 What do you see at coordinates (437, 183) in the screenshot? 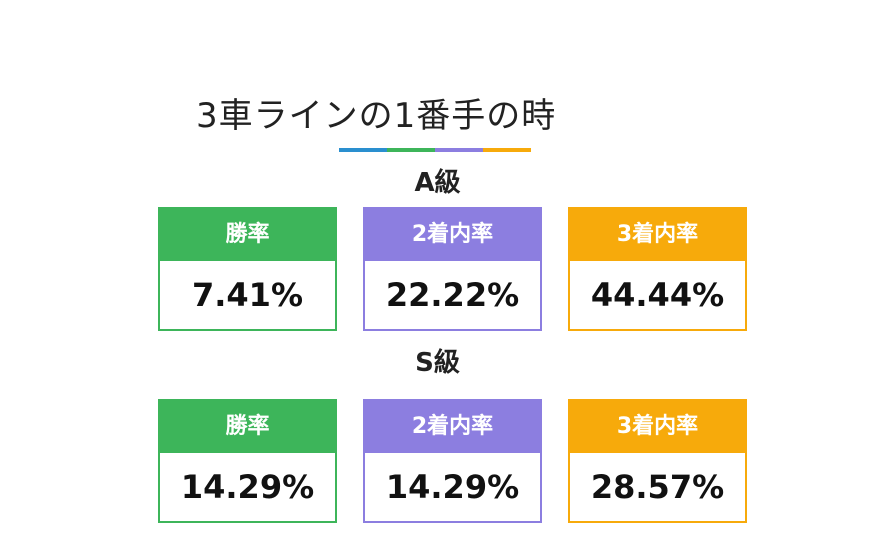
I see `grade-heading-a: A級` at bounding box center [437, 183].